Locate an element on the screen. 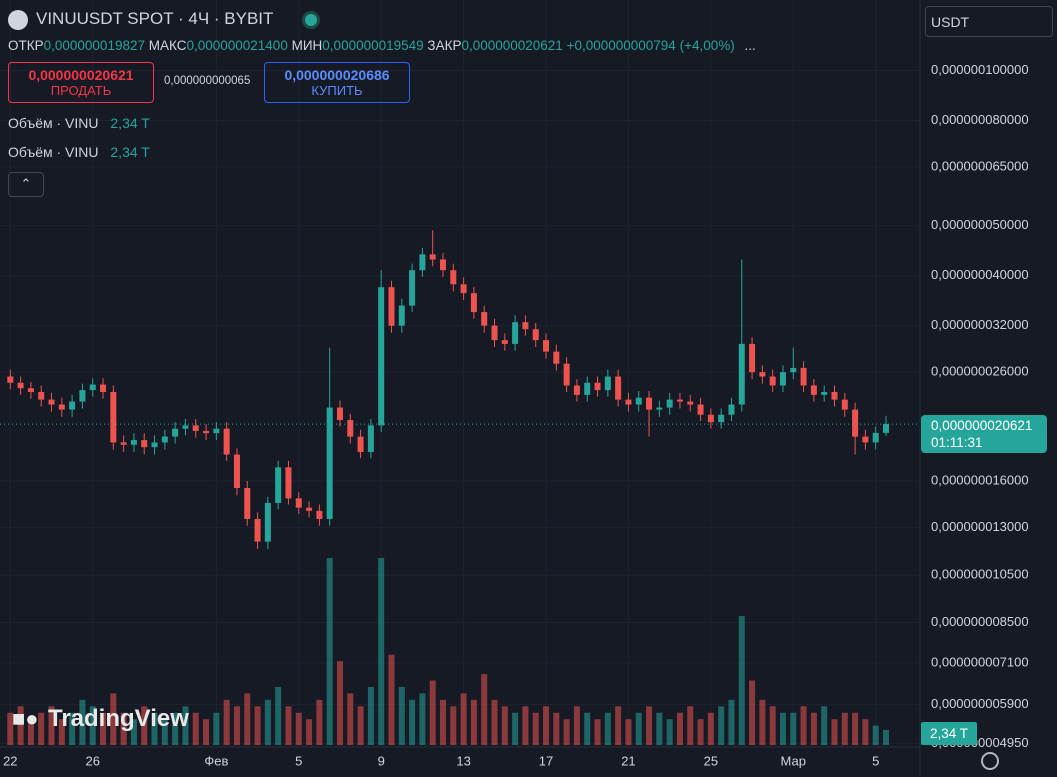 The height and width of the screenshot is (777, 1057). collapse-button: ⌃ is located at coordinates (26, 184).